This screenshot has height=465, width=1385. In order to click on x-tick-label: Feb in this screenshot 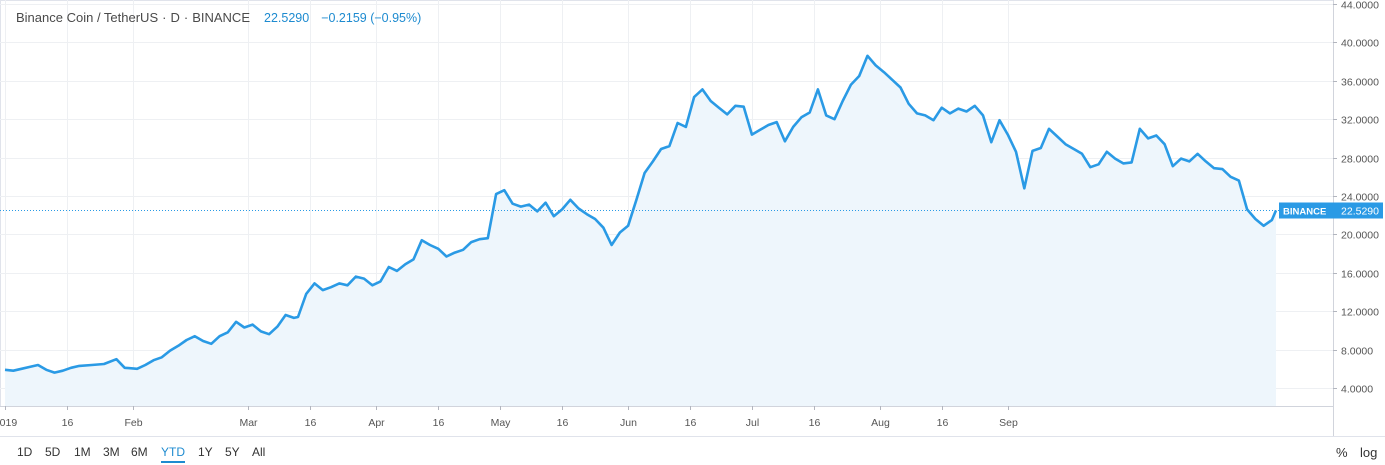, I will do `click(133, 423)`.